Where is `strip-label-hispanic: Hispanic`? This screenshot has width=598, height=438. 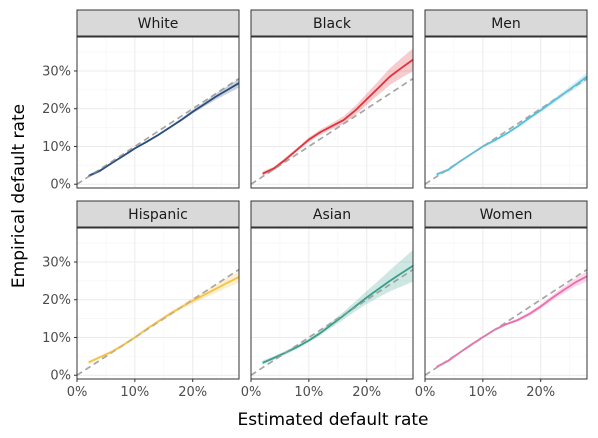
strip-label-hispanic: Hispanic is located at coordinates (158, 215).